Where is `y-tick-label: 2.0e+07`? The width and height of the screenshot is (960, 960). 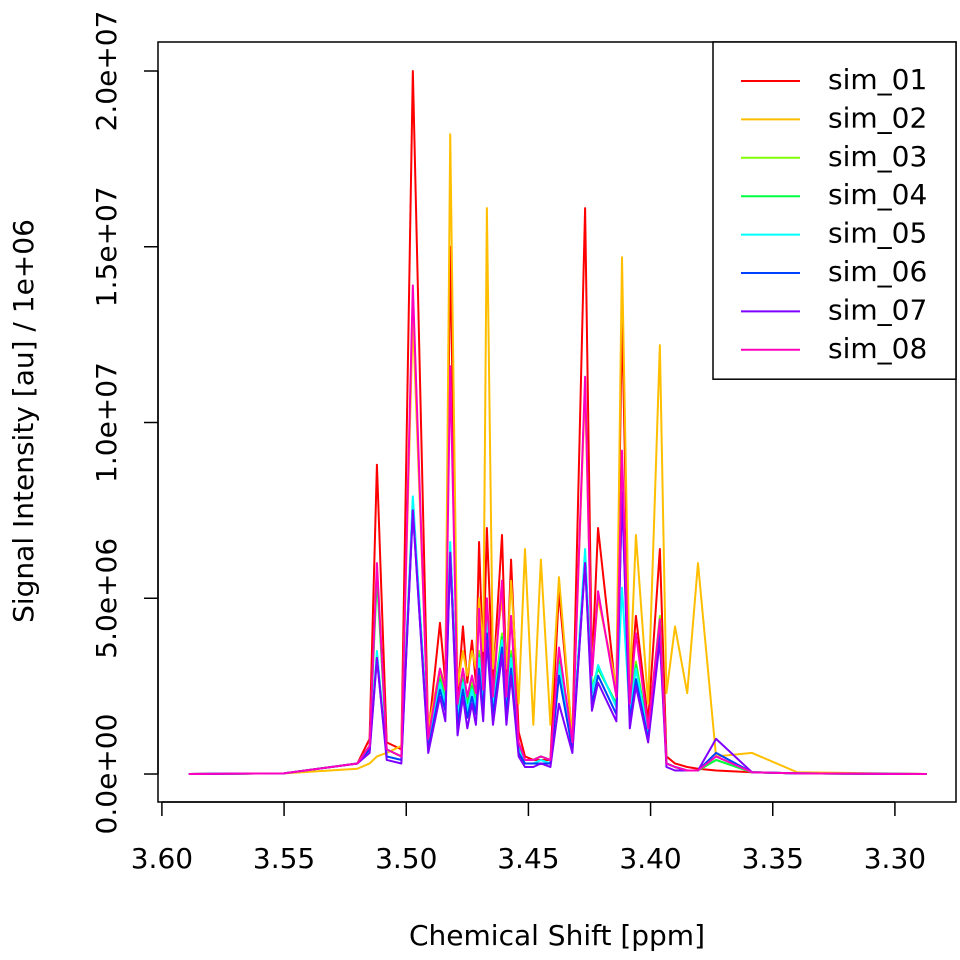
y-tick-label: 2.0e+07 is located at coordinates (106, 71).